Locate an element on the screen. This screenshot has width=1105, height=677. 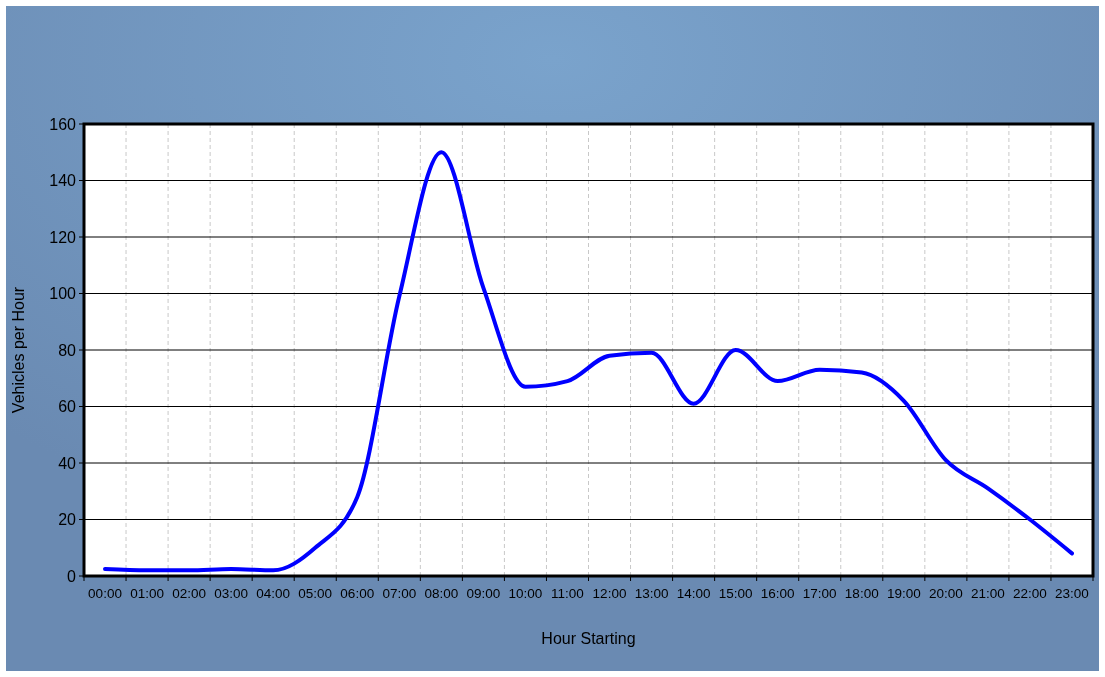
x-tick-label: 14:00 is located at coordinates (693, 593).